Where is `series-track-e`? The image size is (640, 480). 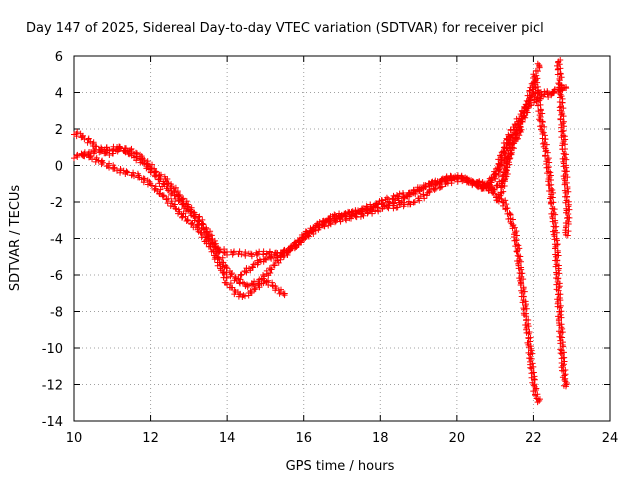 series-track-e is located at coordinates (521, 301).